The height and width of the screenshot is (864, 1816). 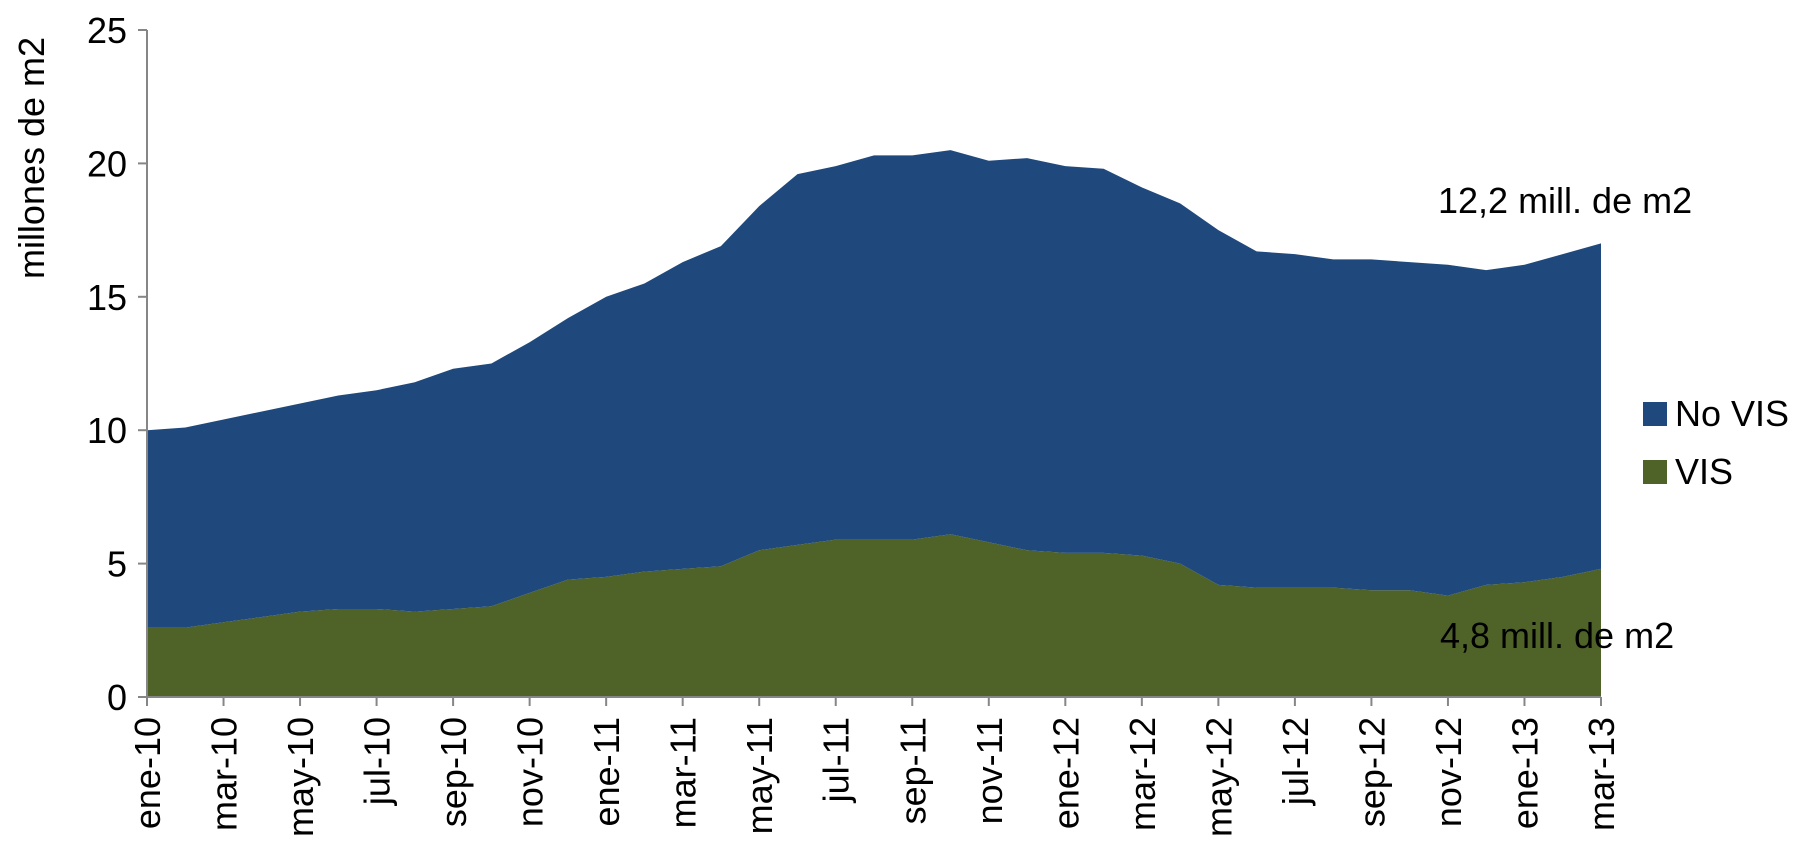 What do you see at coordinates (989, 770) in the screenshot?
I see `x-tick-label: nov-11` at bounding box center [989, 770].